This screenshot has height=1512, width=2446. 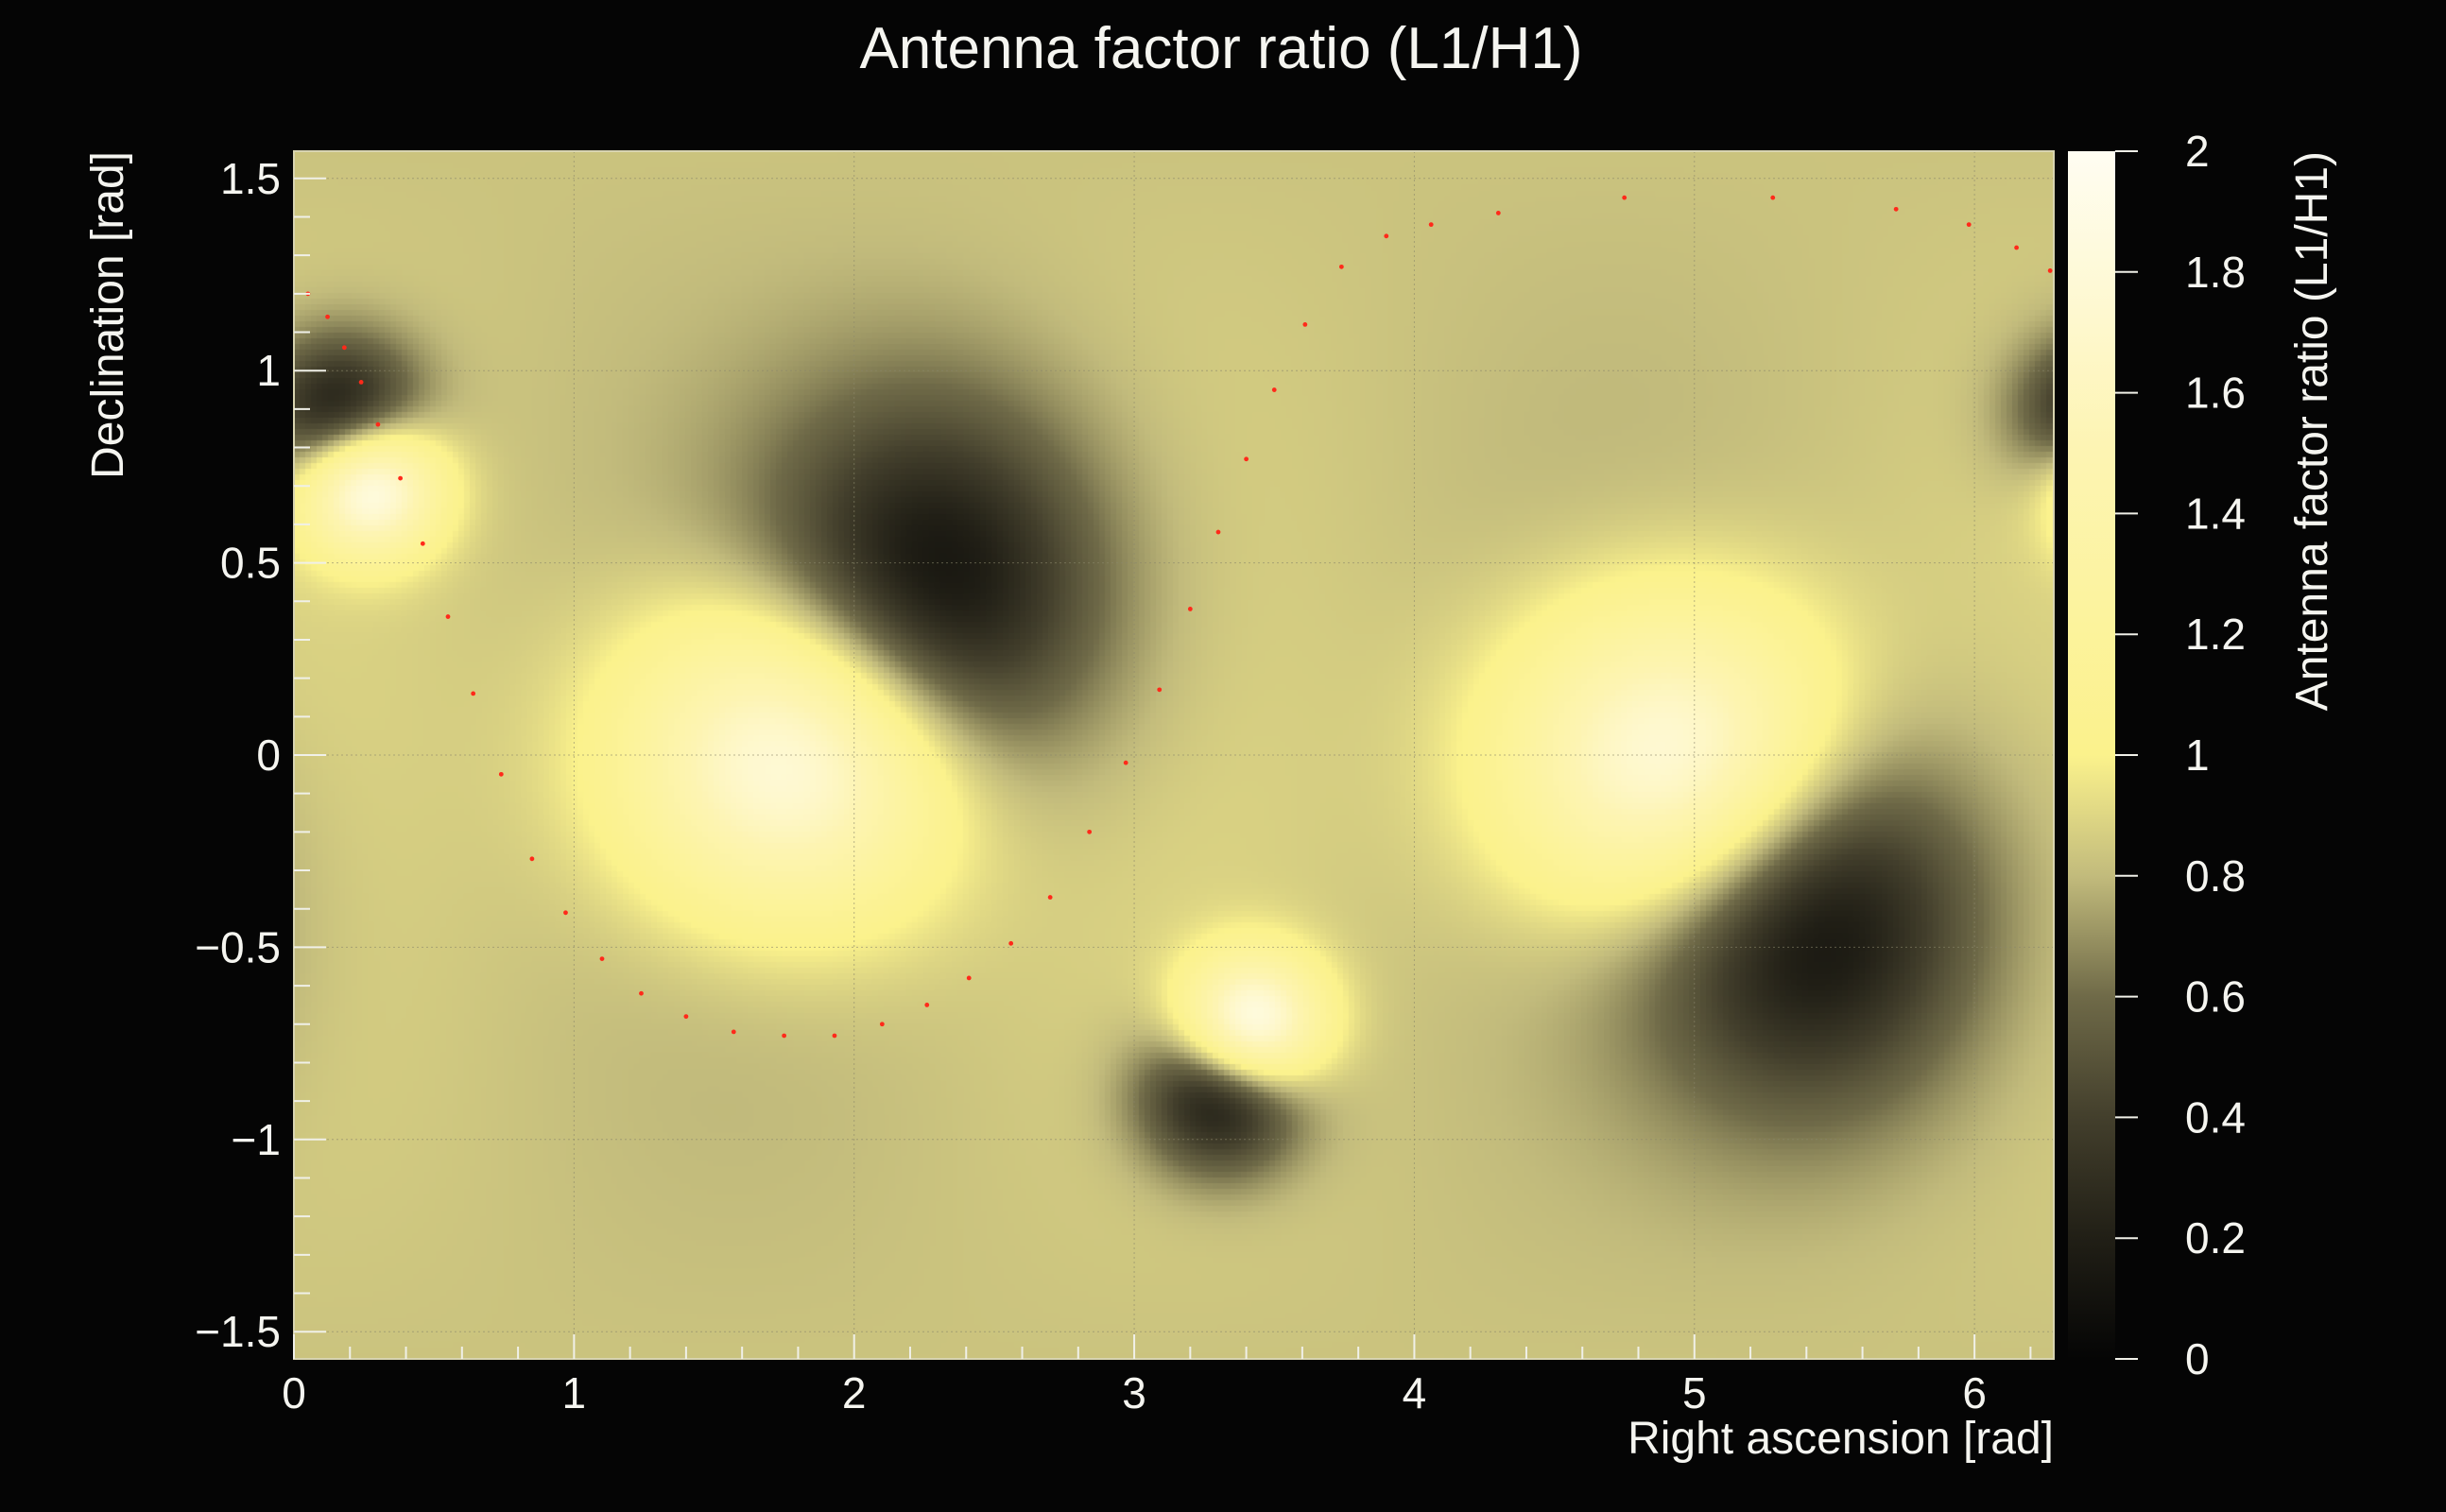 What do you see at coordinates (2215, 634) in the screenshot?
I see `colorbar-tick-label: 1.2` at bounding box center [2215, 634].